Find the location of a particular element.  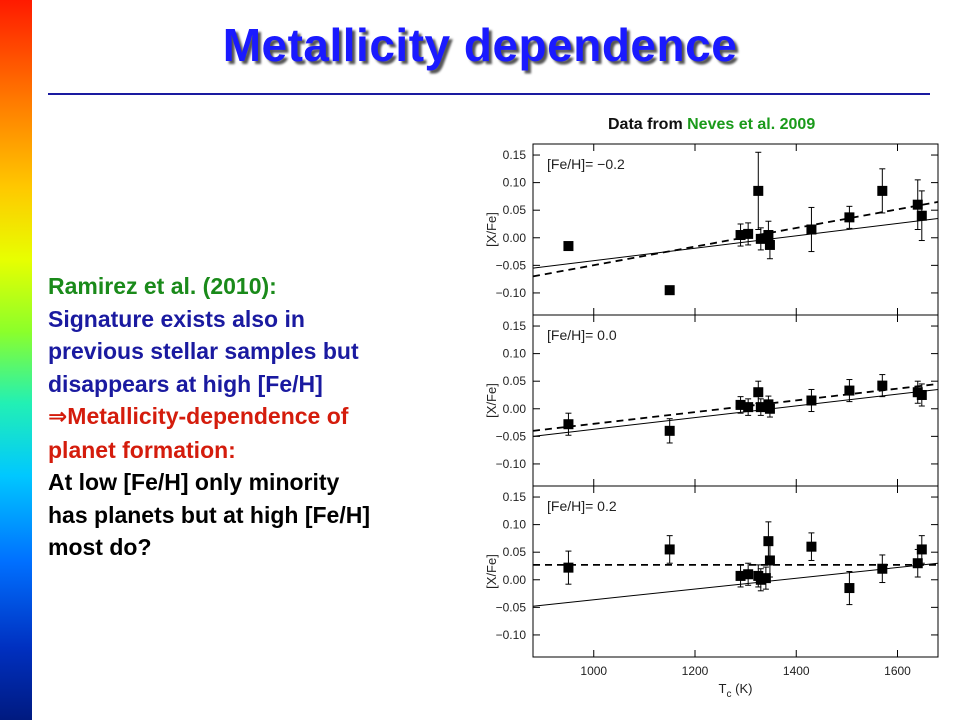

panel-label: [Fe/H]= 0.2 is located at coordinates (582, 506).